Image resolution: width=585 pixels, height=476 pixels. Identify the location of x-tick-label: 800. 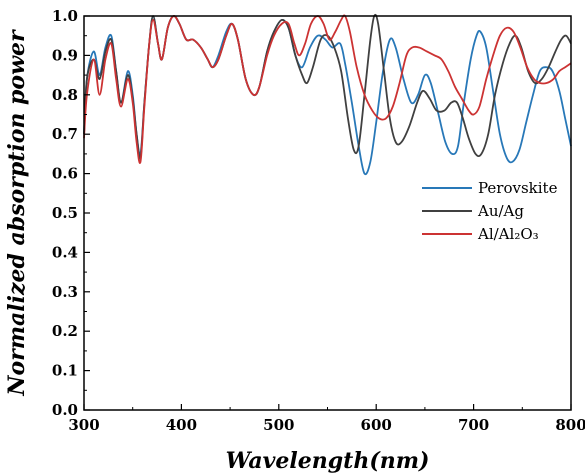
(570, 425).